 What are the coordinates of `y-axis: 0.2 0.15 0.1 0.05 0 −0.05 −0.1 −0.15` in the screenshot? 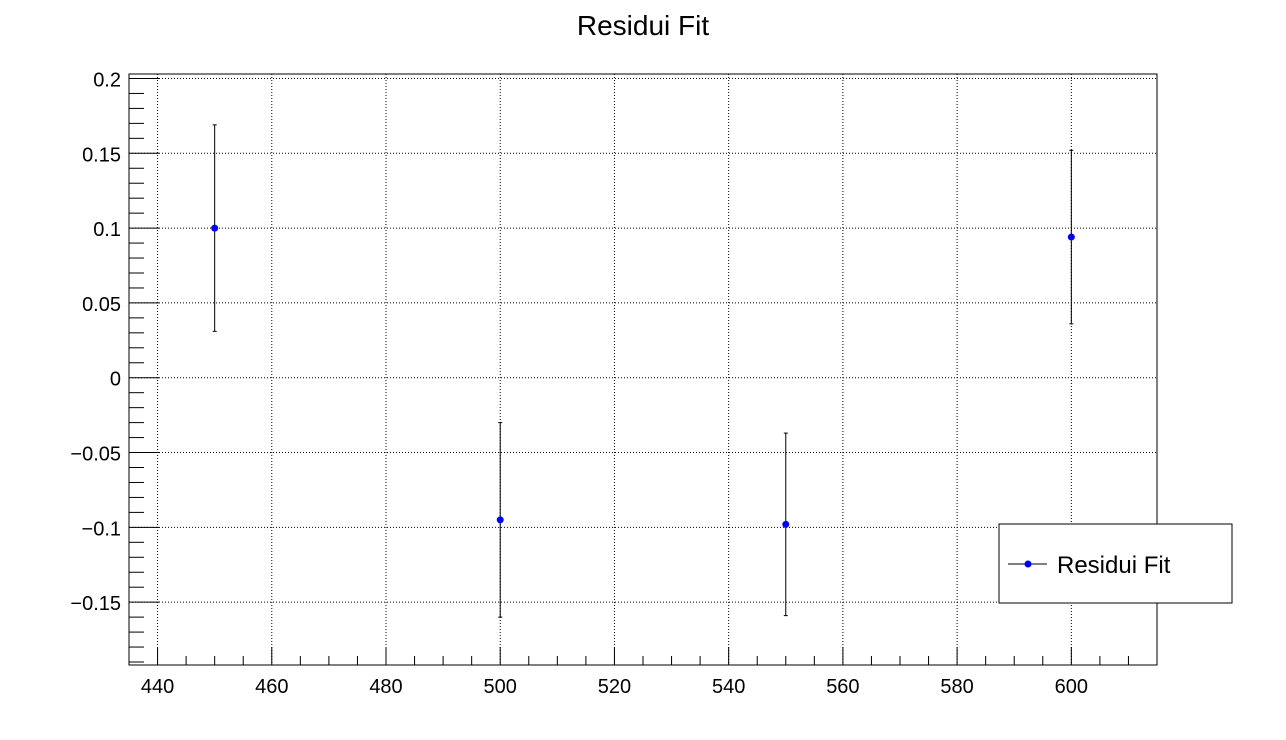 It's located at (114, 366).